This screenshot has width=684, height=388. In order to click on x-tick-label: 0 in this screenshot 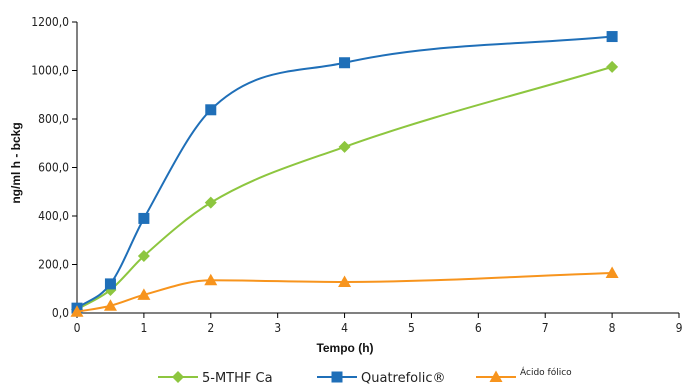, I will do `click(77, 328)`.